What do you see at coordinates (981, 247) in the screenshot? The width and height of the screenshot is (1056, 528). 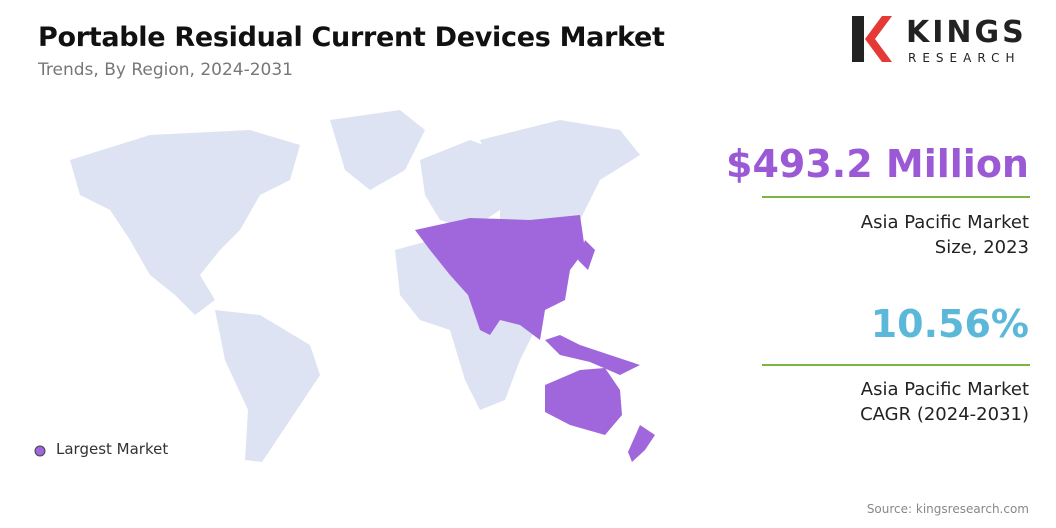 I see `stat-label-line: Size, 2023` at bounding box center [981, 247].